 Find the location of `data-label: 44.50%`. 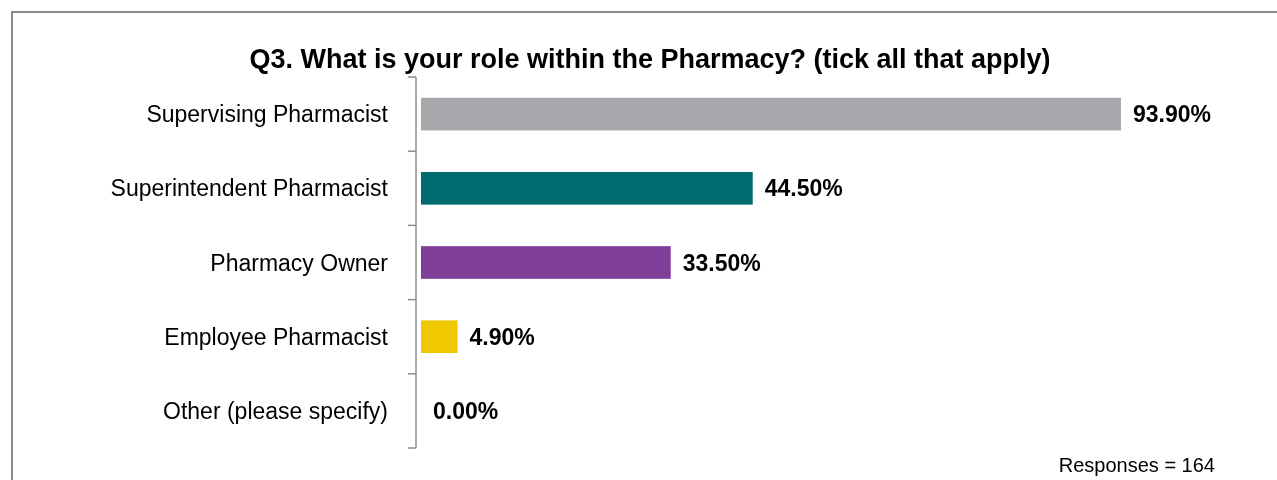

data-label: 44.50% is located at coordinates (803, 188).